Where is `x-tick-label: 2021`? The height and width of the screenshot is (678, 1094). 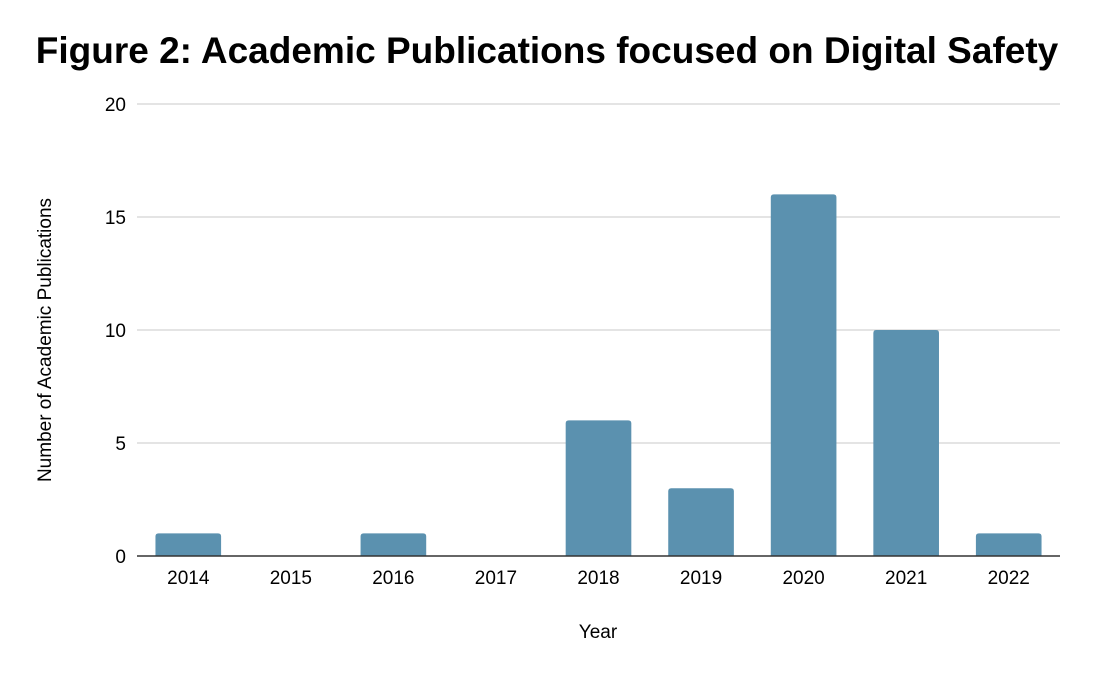
x-tick-label: 2021 is located at coordinates (906, 578).